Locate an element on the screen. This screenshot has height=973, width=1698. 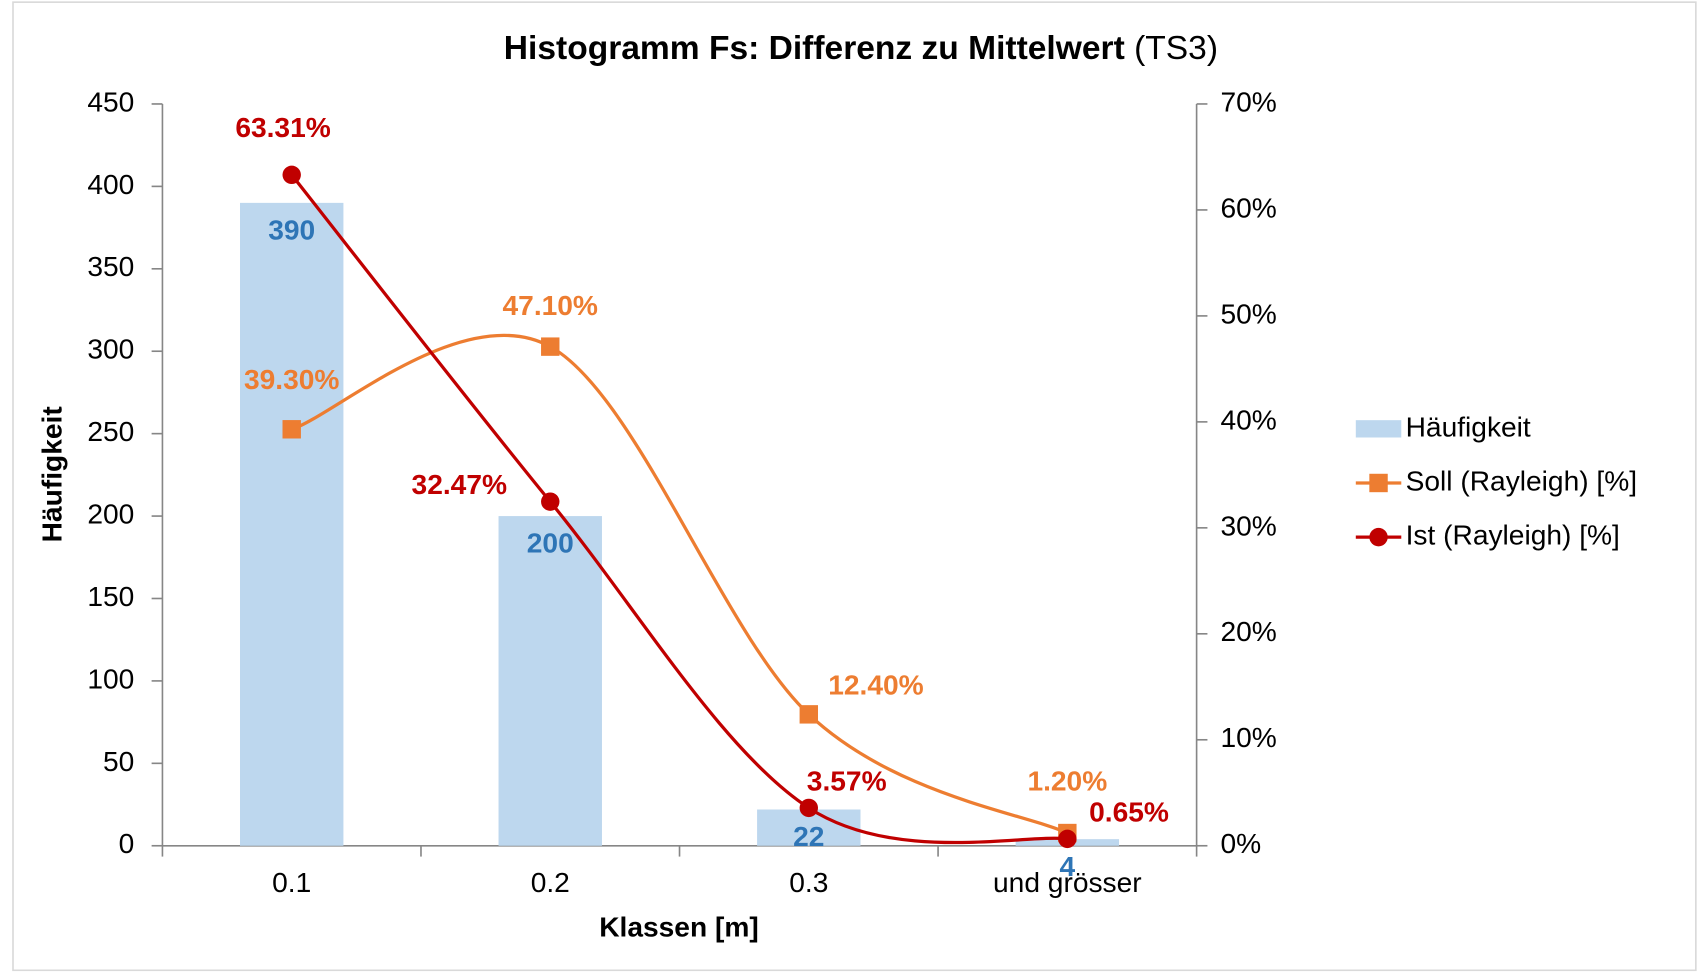
line-value-label: 0.65% is located at coordinates (1129, 811).